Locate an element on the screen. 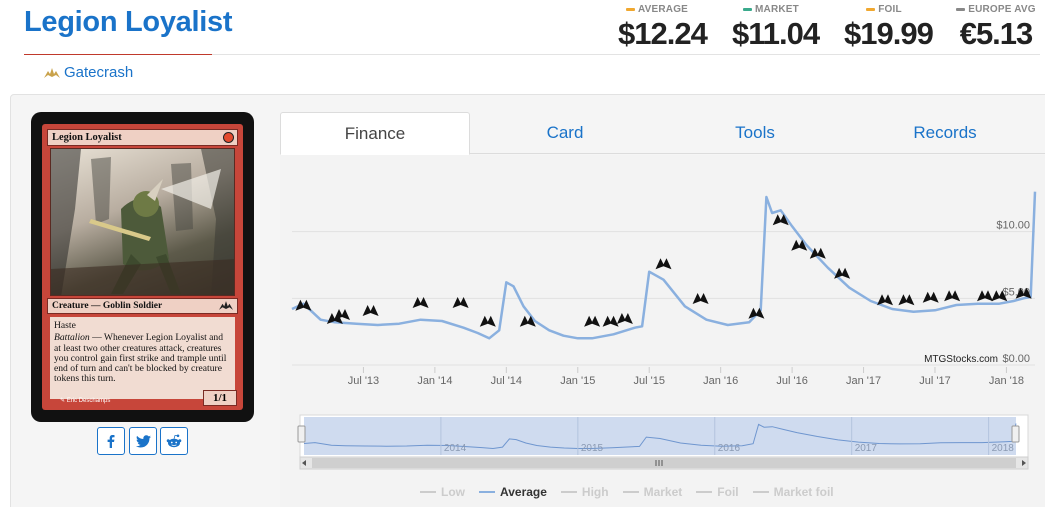  card-image: Legion Loyalist is located at coordinates (142, 267).